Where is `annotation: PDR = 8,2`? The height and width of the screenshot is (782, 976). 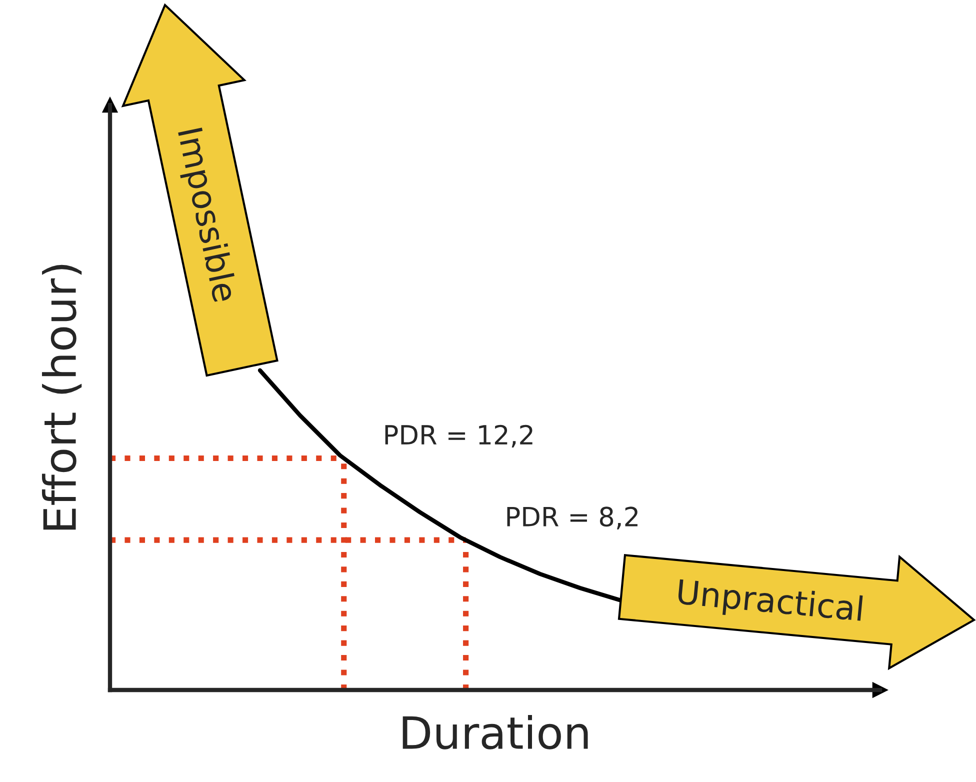
annotation: PDR = 8,2 is located at coordinates (572, 518).